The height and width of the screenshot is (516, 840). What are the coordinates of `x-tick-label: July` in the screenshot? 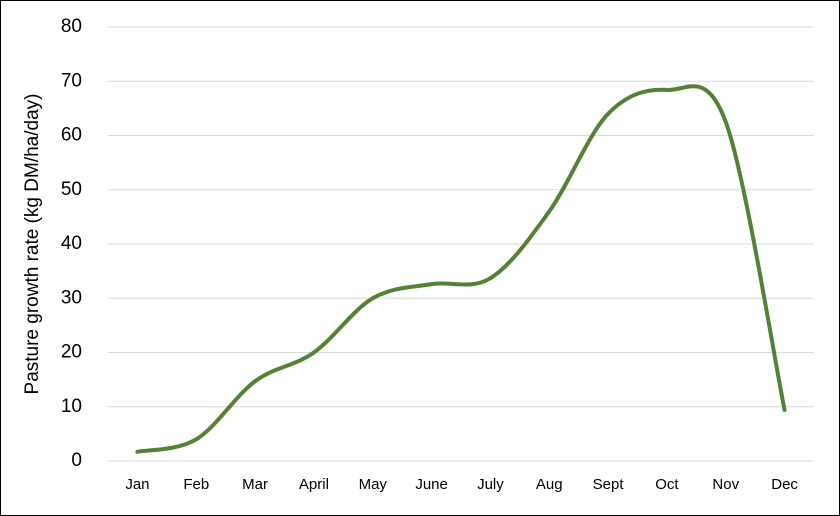 It's located at (490, 484).